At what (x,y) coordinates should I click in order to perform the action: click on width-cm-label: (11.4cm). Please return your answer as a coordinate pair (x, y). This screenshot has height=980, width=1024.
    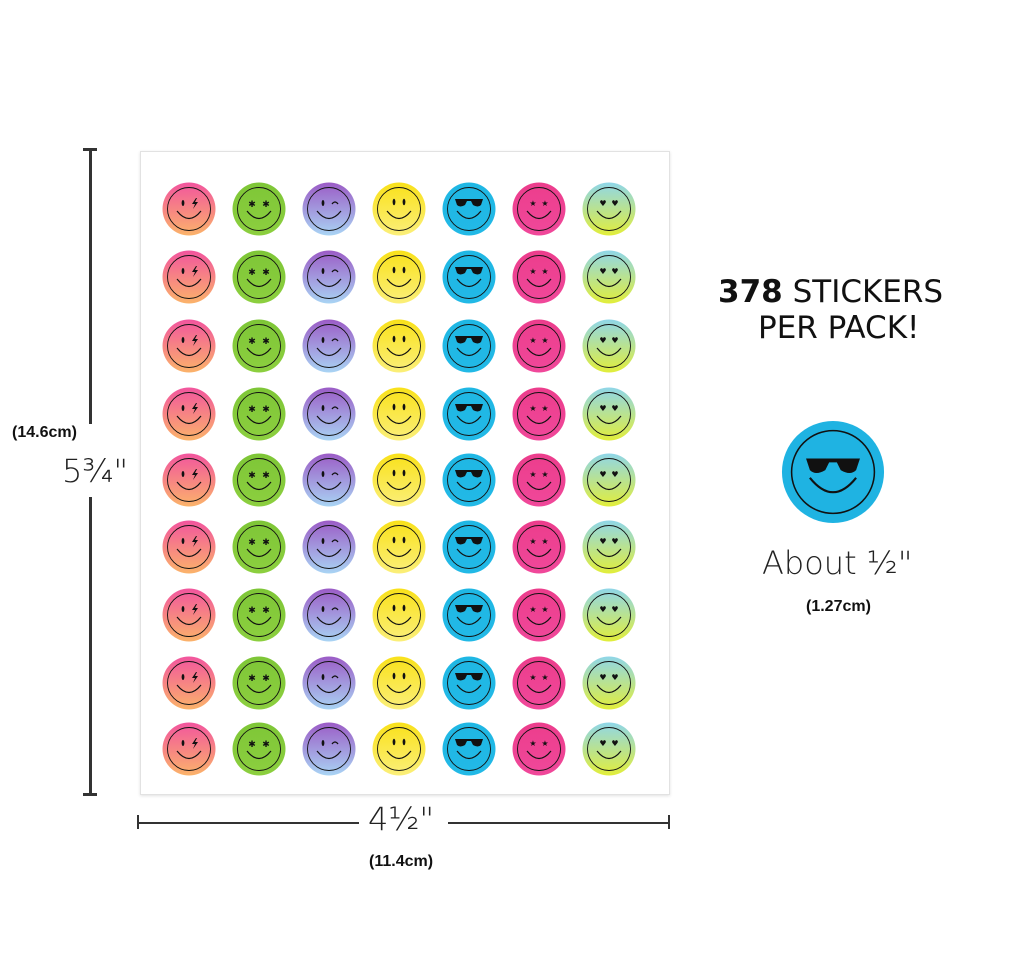
    Looking at the image, I should click on (401, 861).